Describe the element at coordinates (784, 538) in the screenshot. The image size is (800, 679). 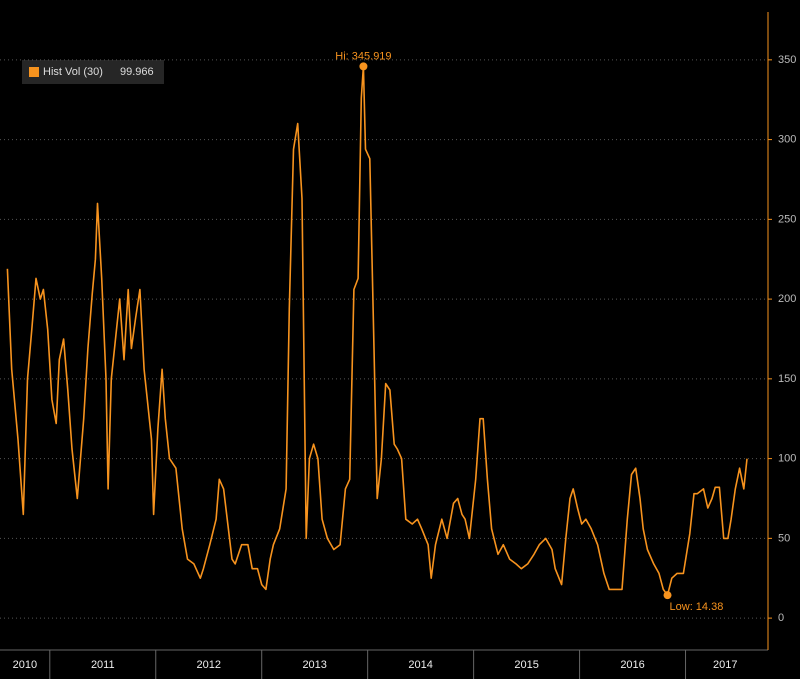
I see `y-tick-label: 50` at that location.